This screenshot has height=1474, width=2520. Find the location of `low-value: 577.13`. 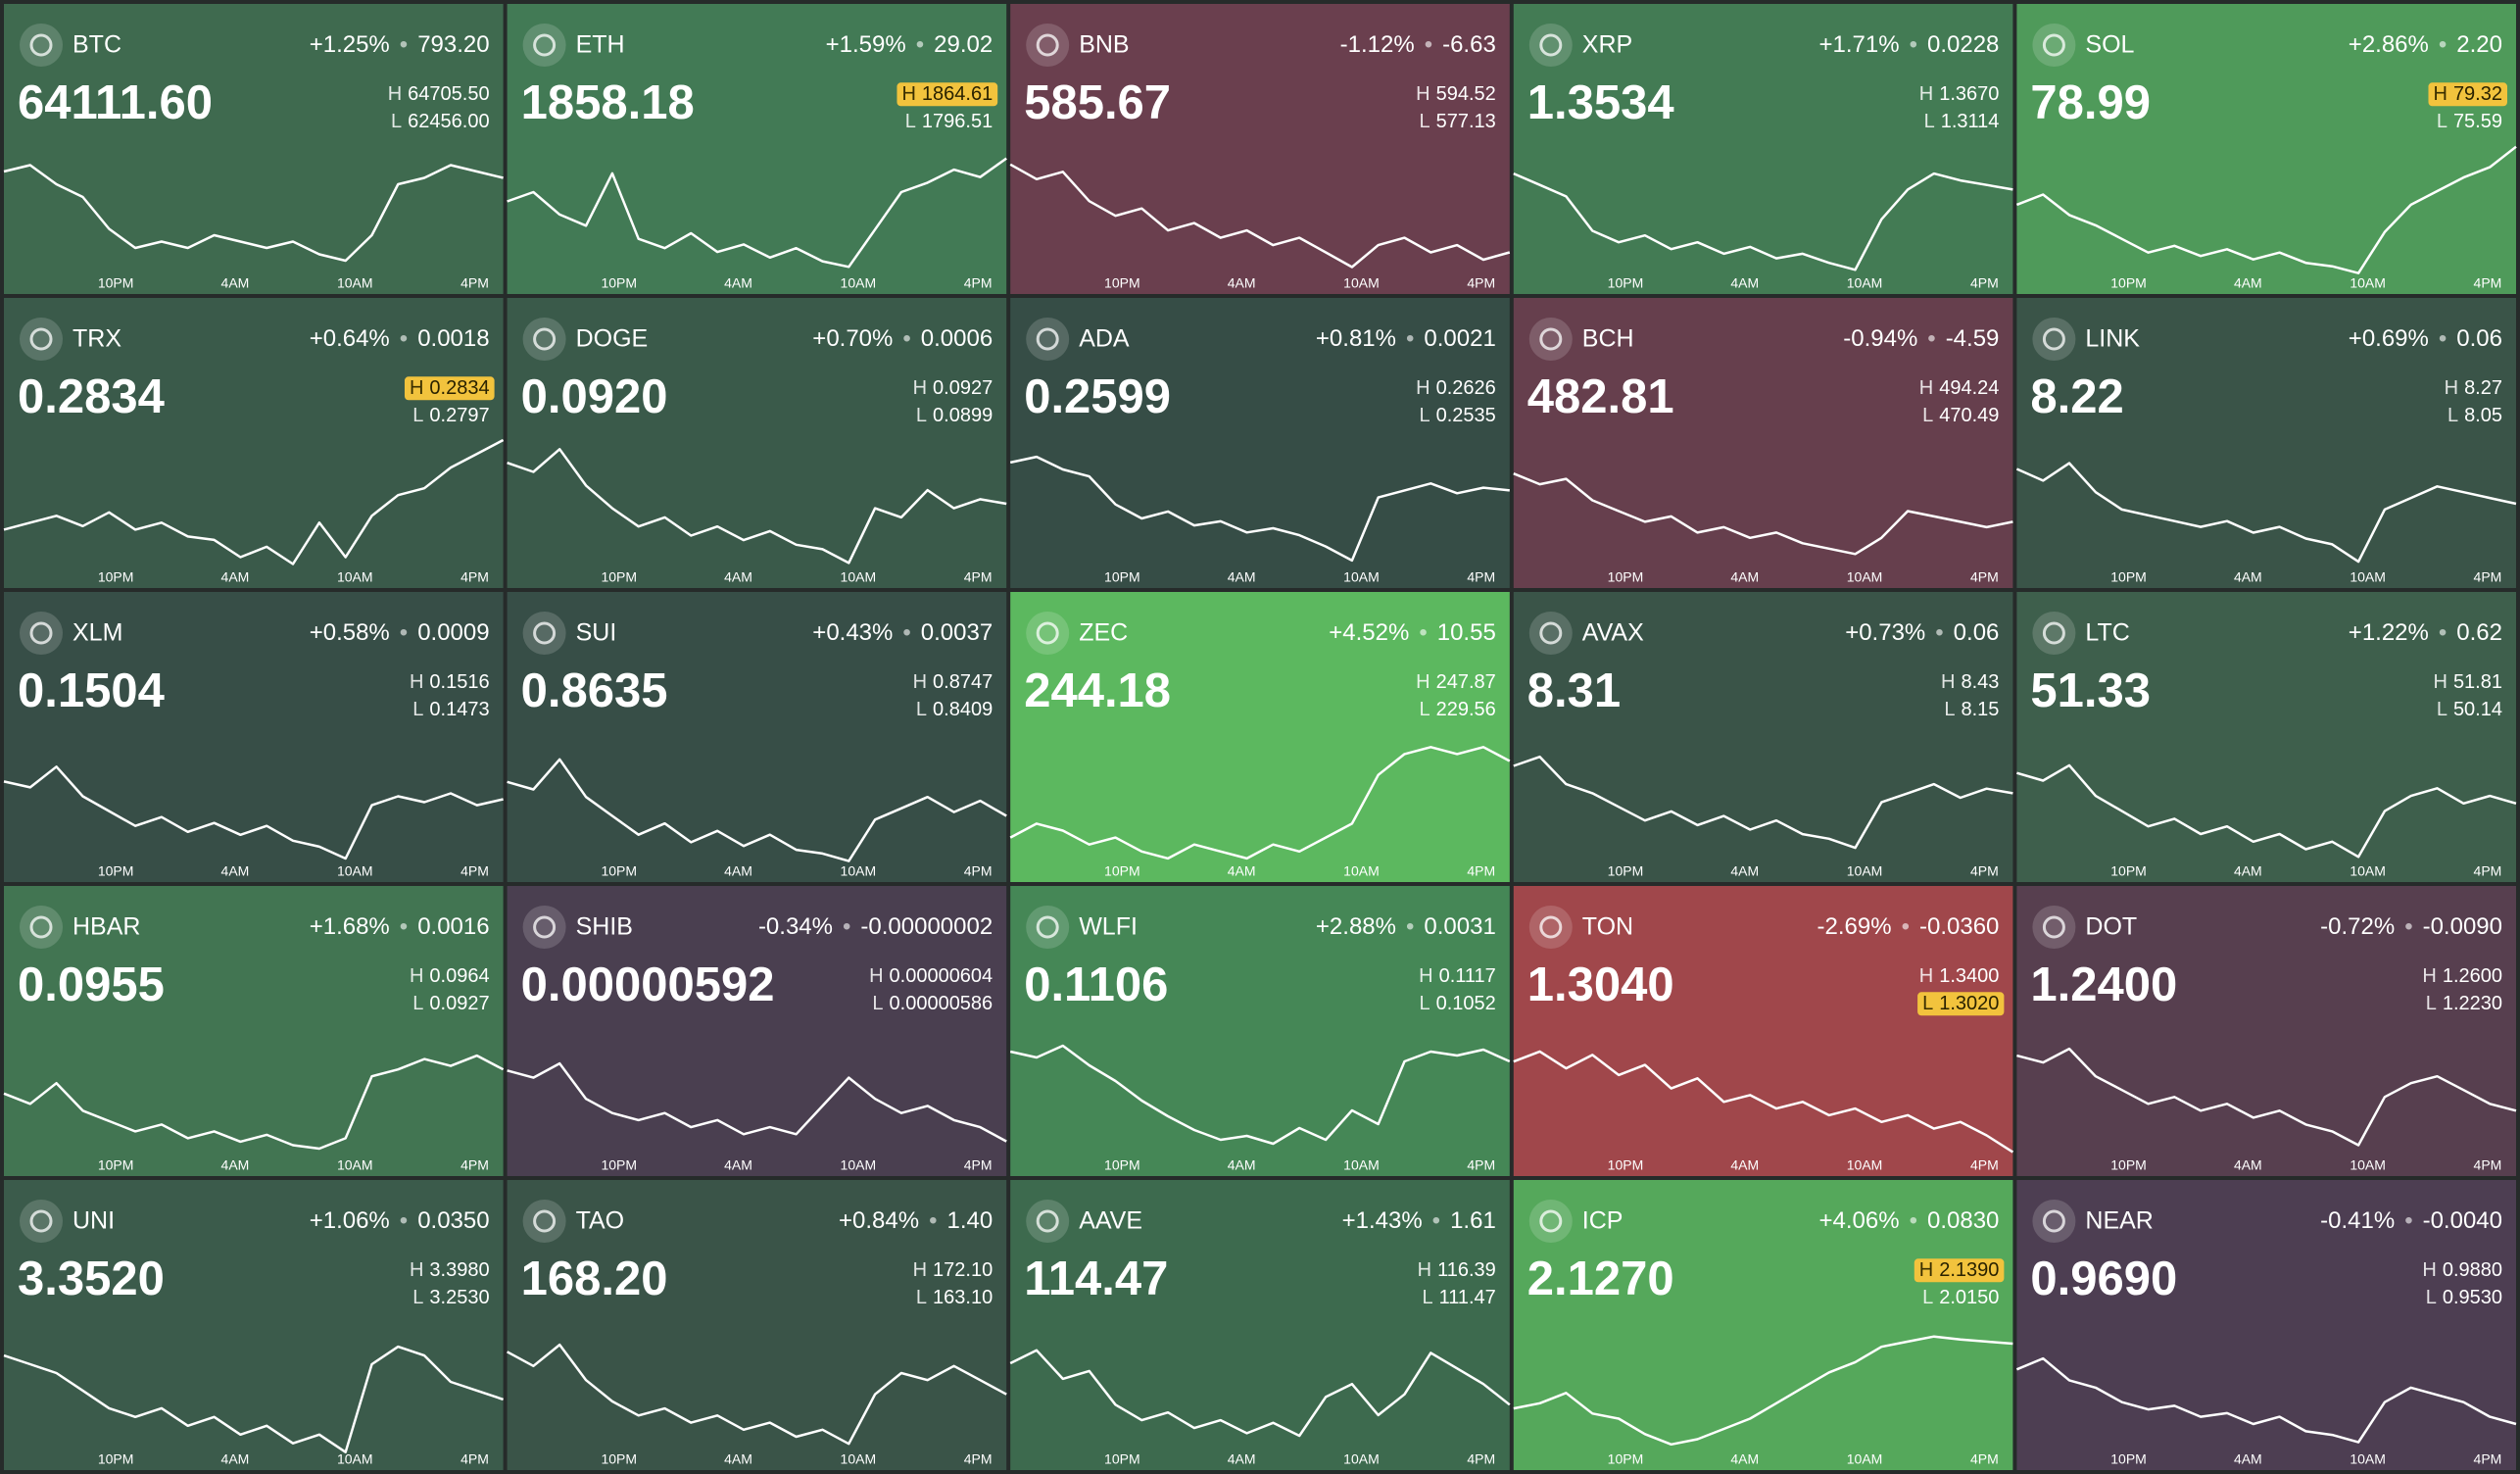

low-value: 577.13 is located at coordinates (1466, 121).